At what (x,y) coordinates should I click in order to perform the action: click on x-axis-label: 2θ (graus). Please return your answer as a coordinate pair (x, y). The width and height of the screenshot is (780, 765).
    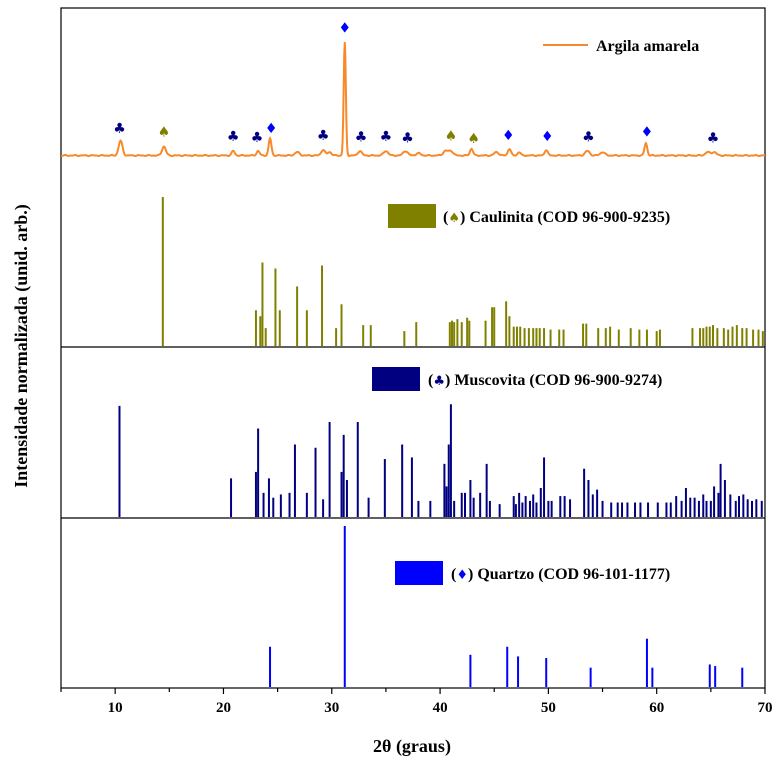
    Looking at the image, I should click on (412, 746).